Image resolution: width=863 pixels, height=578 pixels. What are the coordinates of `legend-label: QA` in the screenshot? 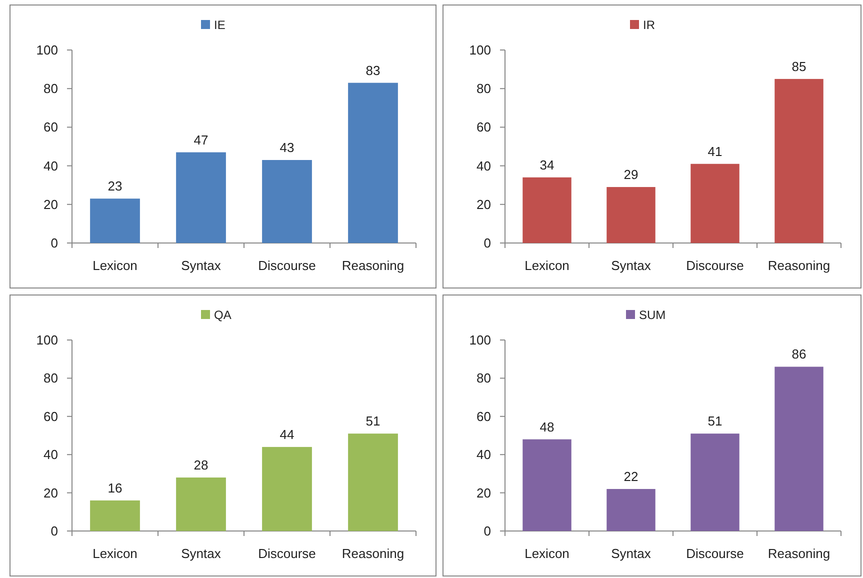 It's located at (223, 315).